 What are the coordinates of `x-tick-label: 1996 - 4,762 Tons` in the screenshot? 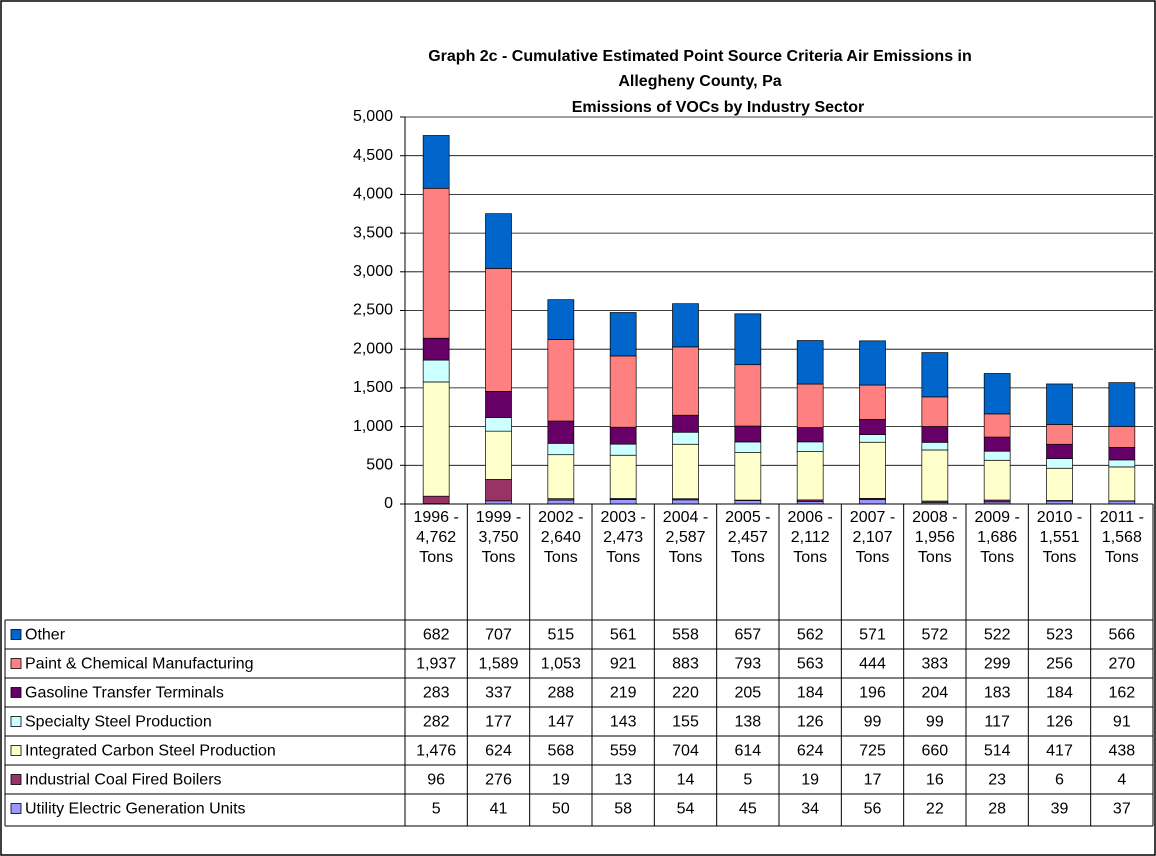 It's located at (436, 537).